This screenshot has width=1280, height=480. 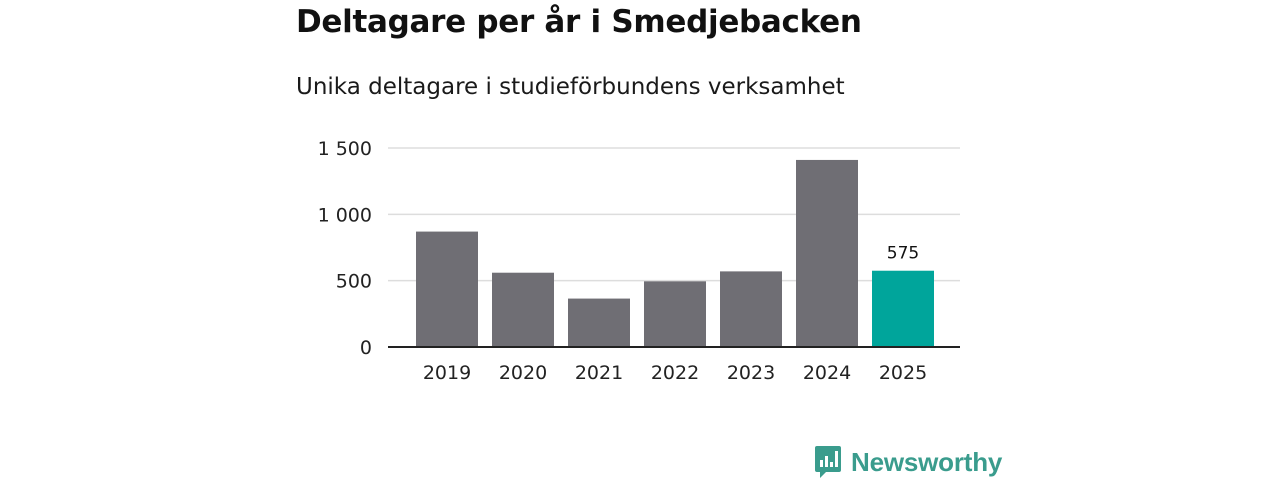 I want to click on x-axis-ticks: 2019 2020 2021 2022 2023 2024 2025, so click(x=675, y=373).